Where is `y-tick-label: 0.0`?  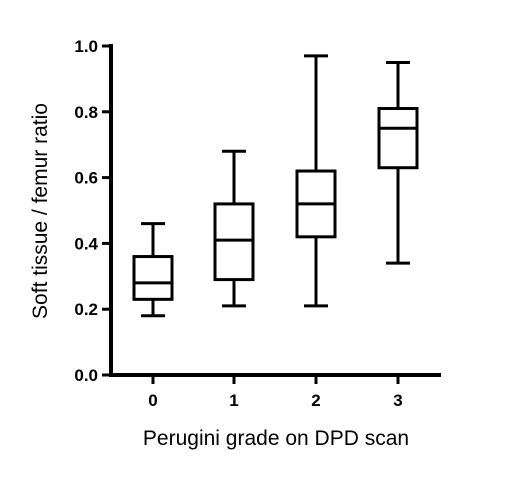
y-tick-label: 0.0 is located at coordinates (86, 375).